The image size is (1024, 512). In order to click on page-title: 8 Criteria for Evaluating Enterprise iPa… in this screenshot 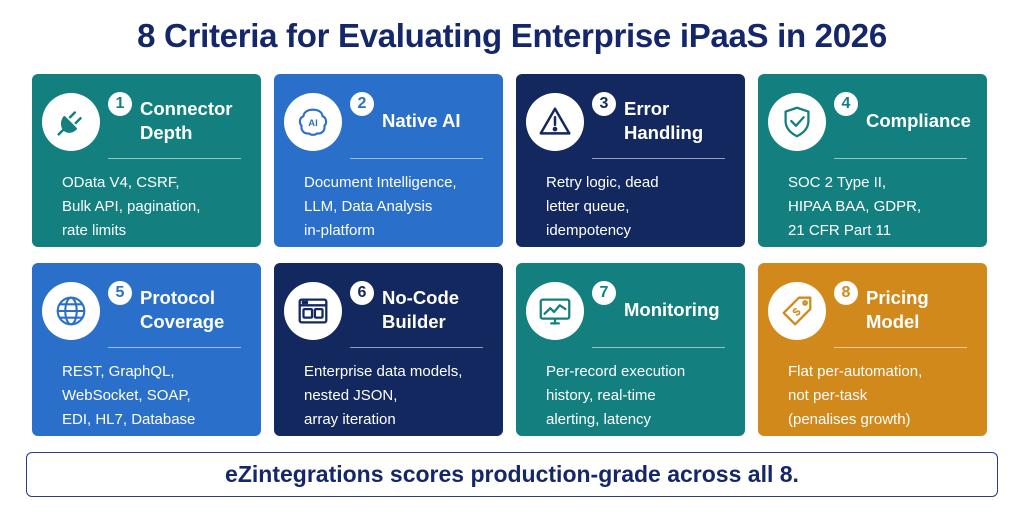, I will do `click(512, 35)`.